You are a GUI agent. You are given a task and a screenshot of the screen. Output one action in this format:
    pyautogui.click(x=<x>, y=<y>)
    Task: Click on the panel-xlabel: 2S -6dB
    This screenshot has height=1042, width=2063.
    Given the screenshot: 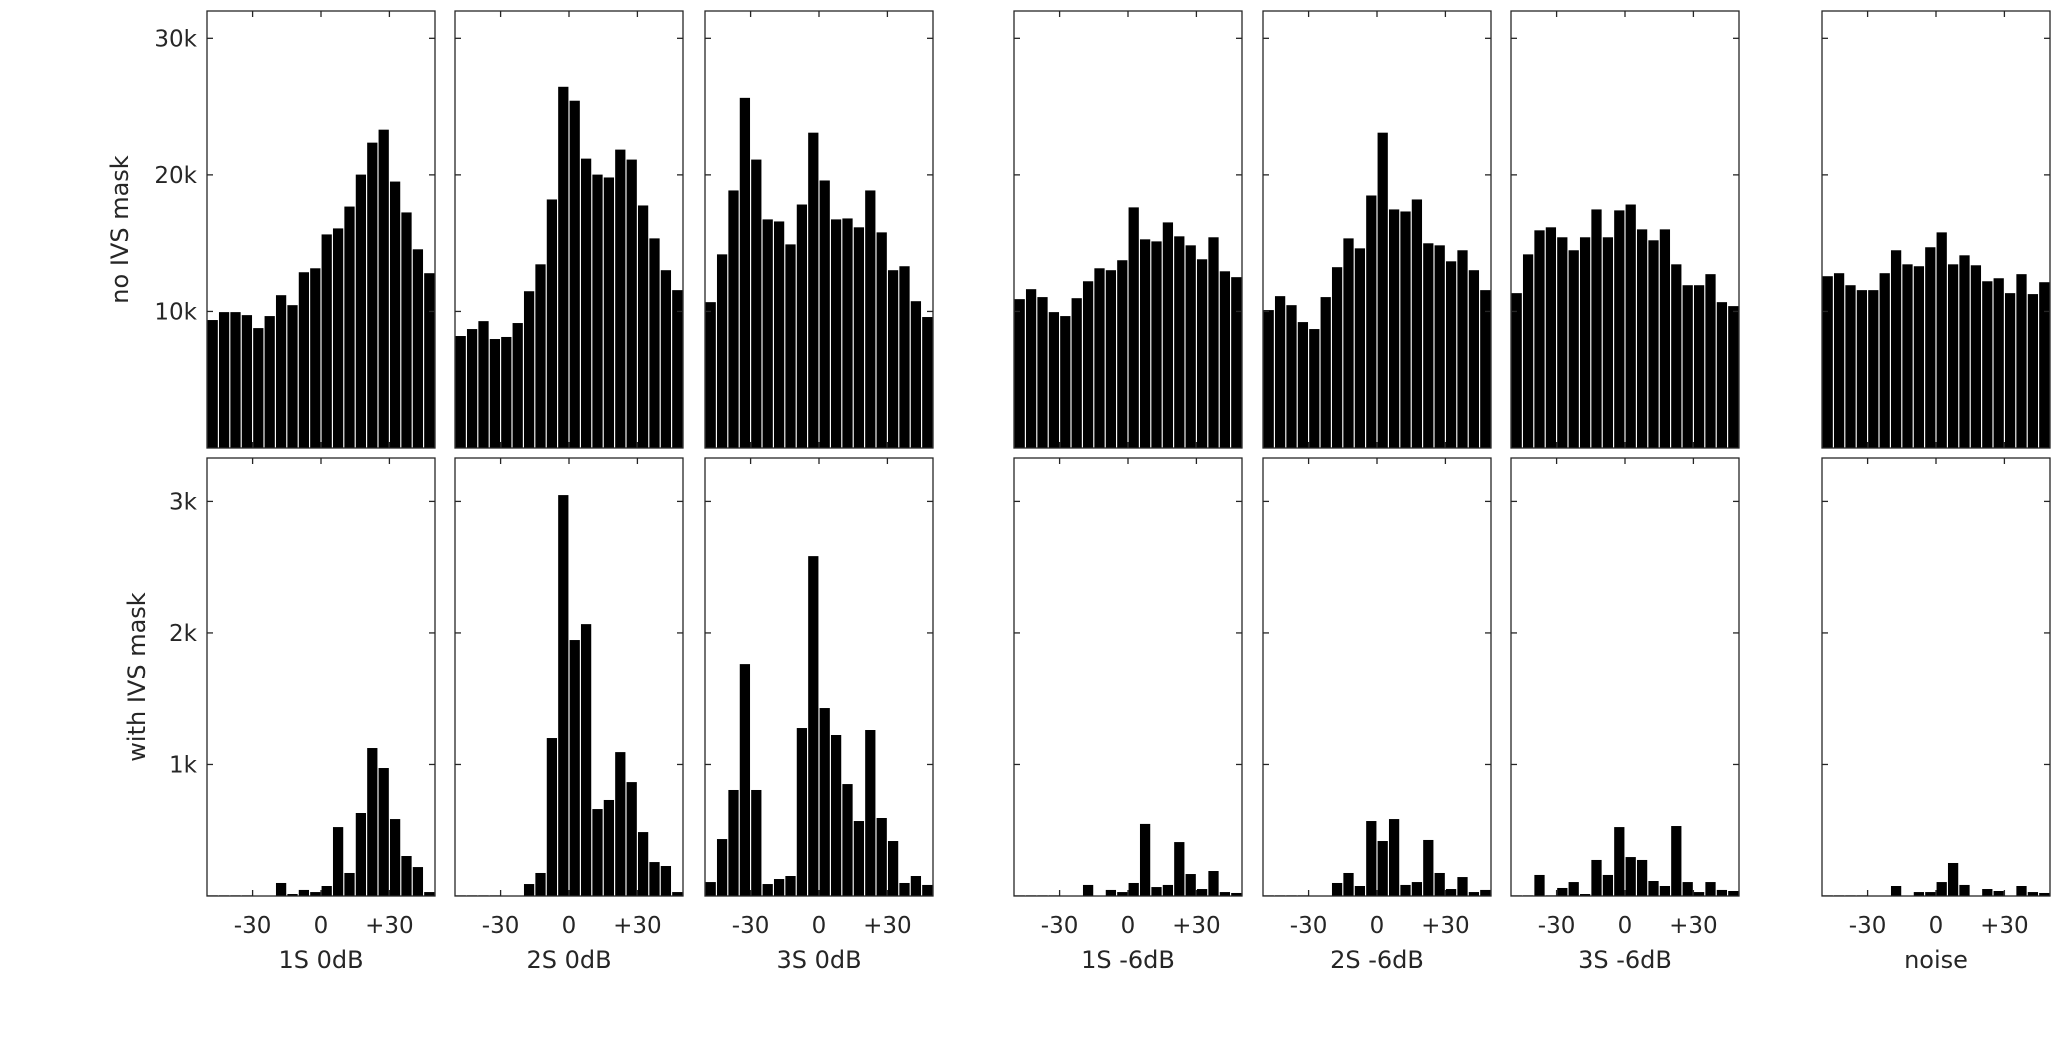 What is the action you would take?
    pyautogui.click(x=1377, y=960)
    